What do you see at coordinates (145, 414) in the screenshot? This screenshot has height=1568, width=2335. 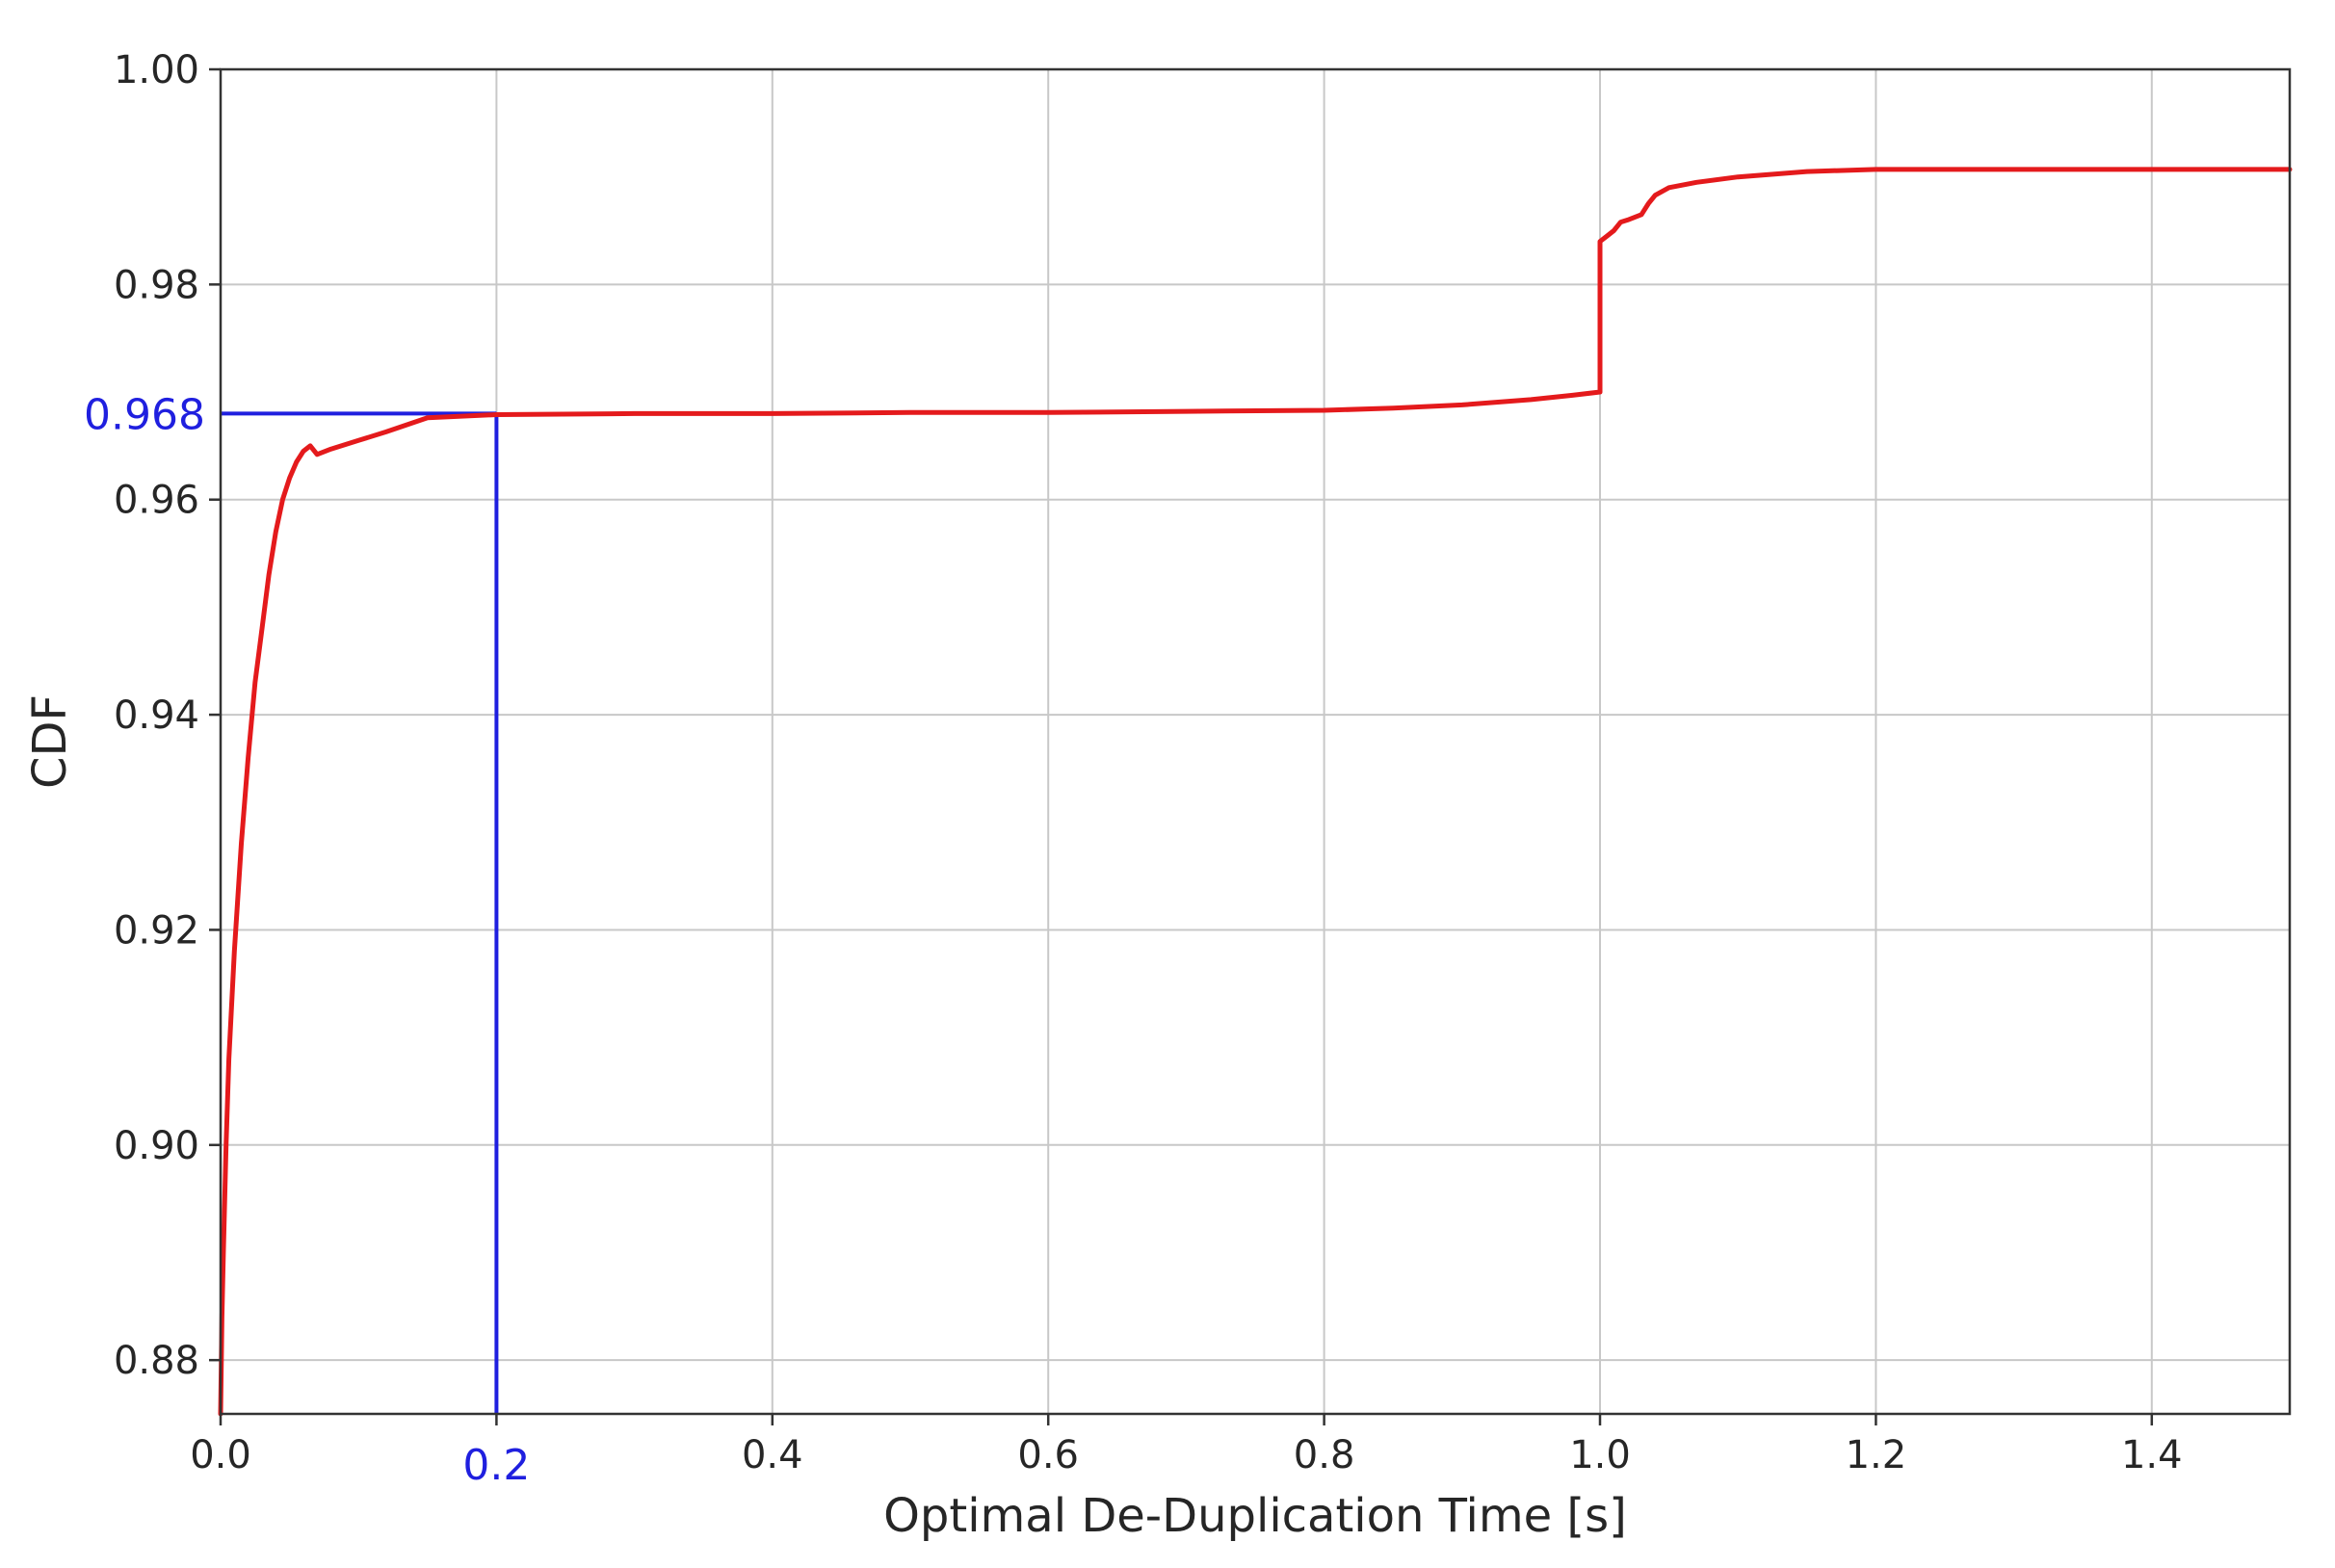 I see `annotation-y-label: 0.968` at bounding box center [145, 414].